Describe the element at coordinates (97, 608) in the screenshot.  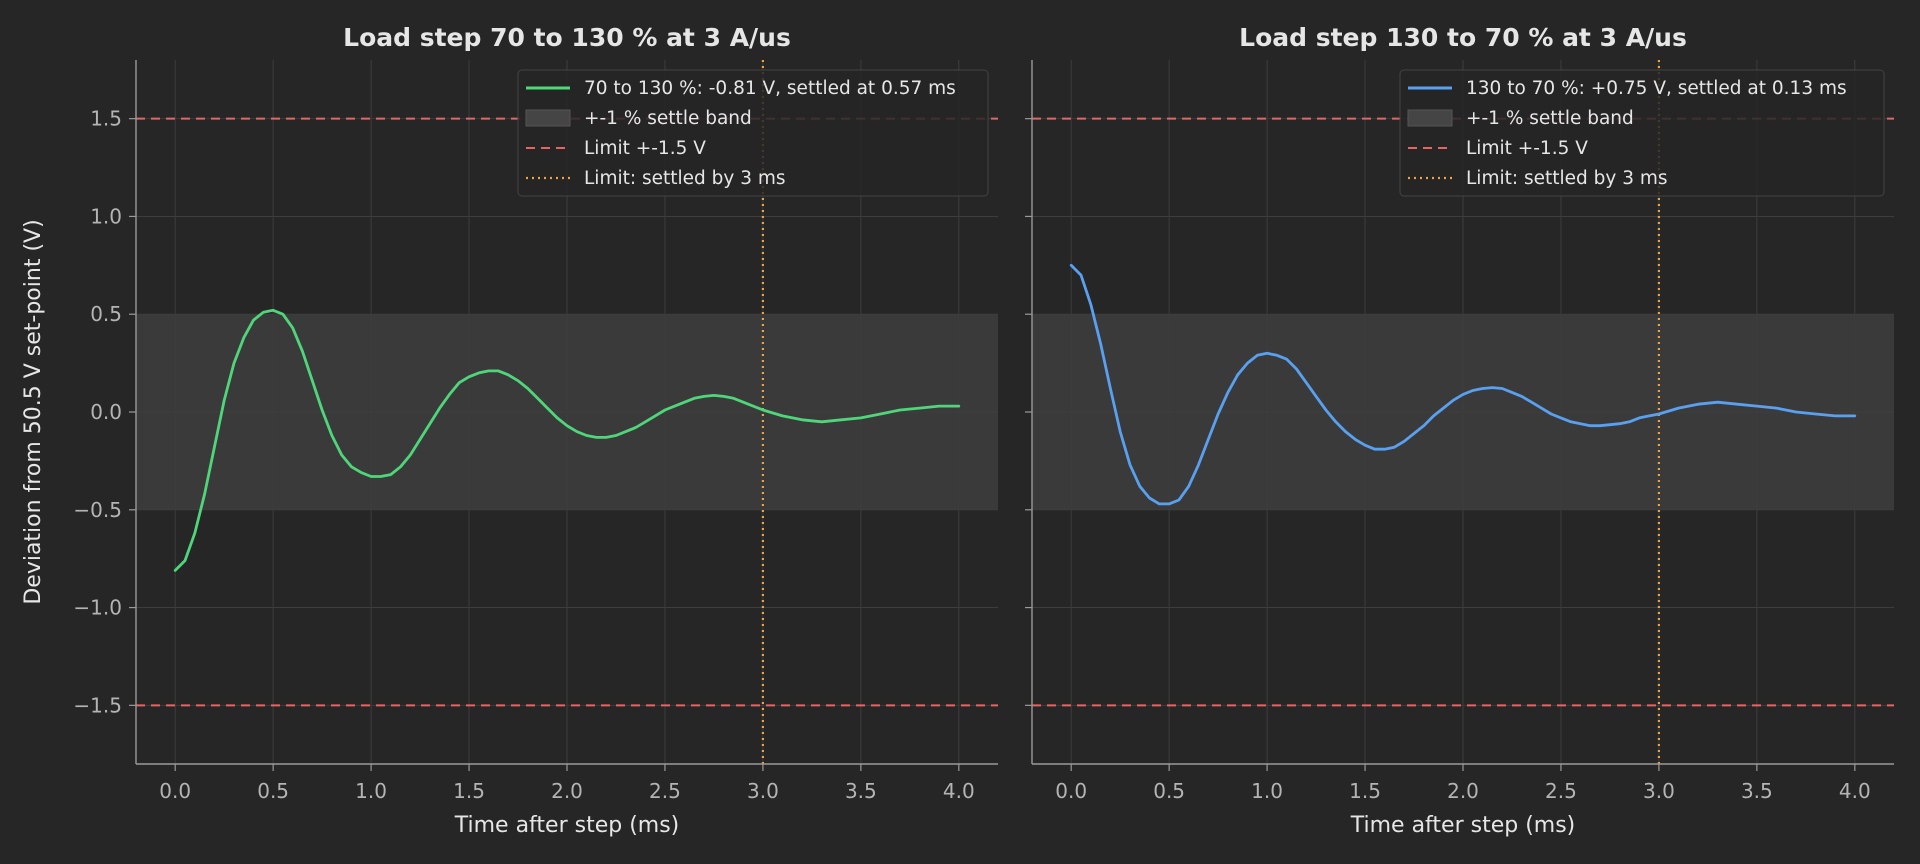
I see `y-tick-label: −1.0` at that location.